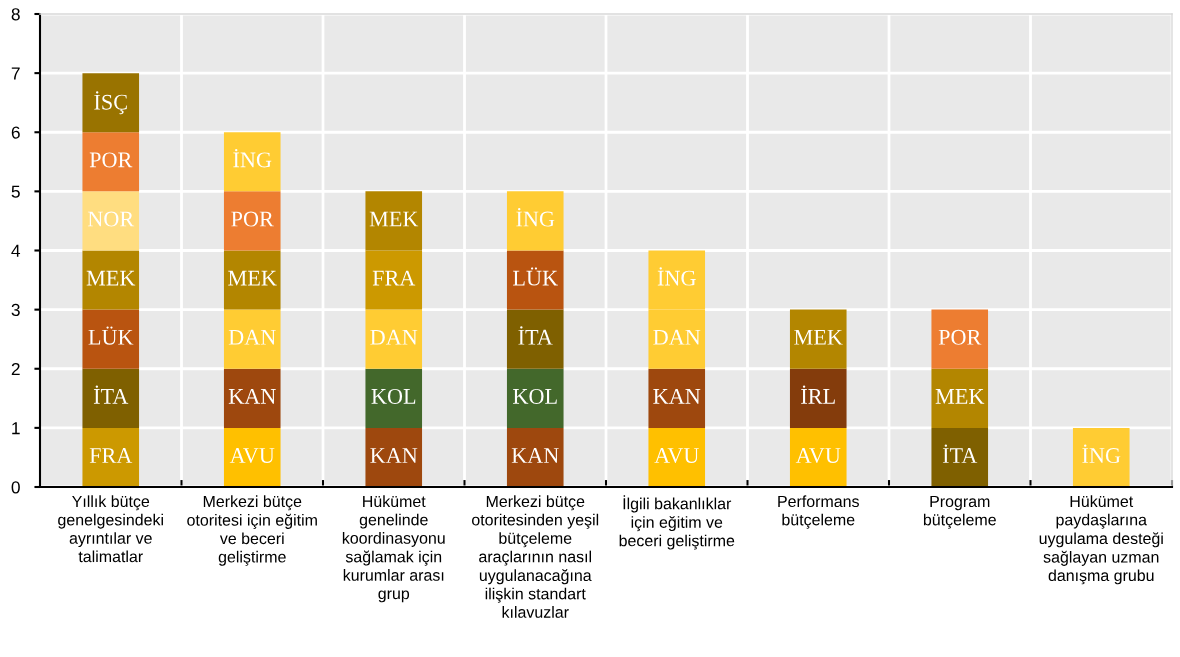 Image resolution: width=1180 pixels, height=657 pixels. I want to click on y-tick-label: 7, so click(15, 73).